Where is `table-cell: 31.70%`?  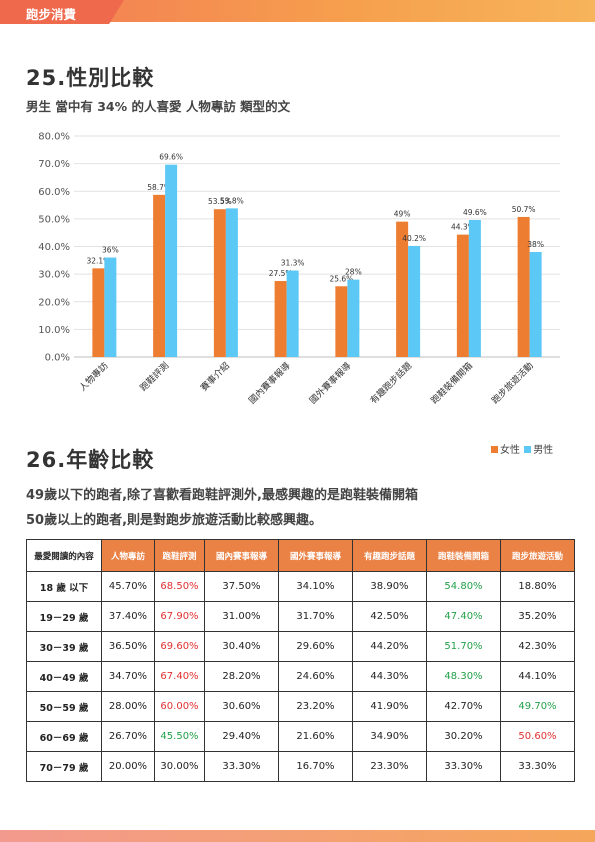
table-cell: 31.70% is located at coordinates (315, 616).